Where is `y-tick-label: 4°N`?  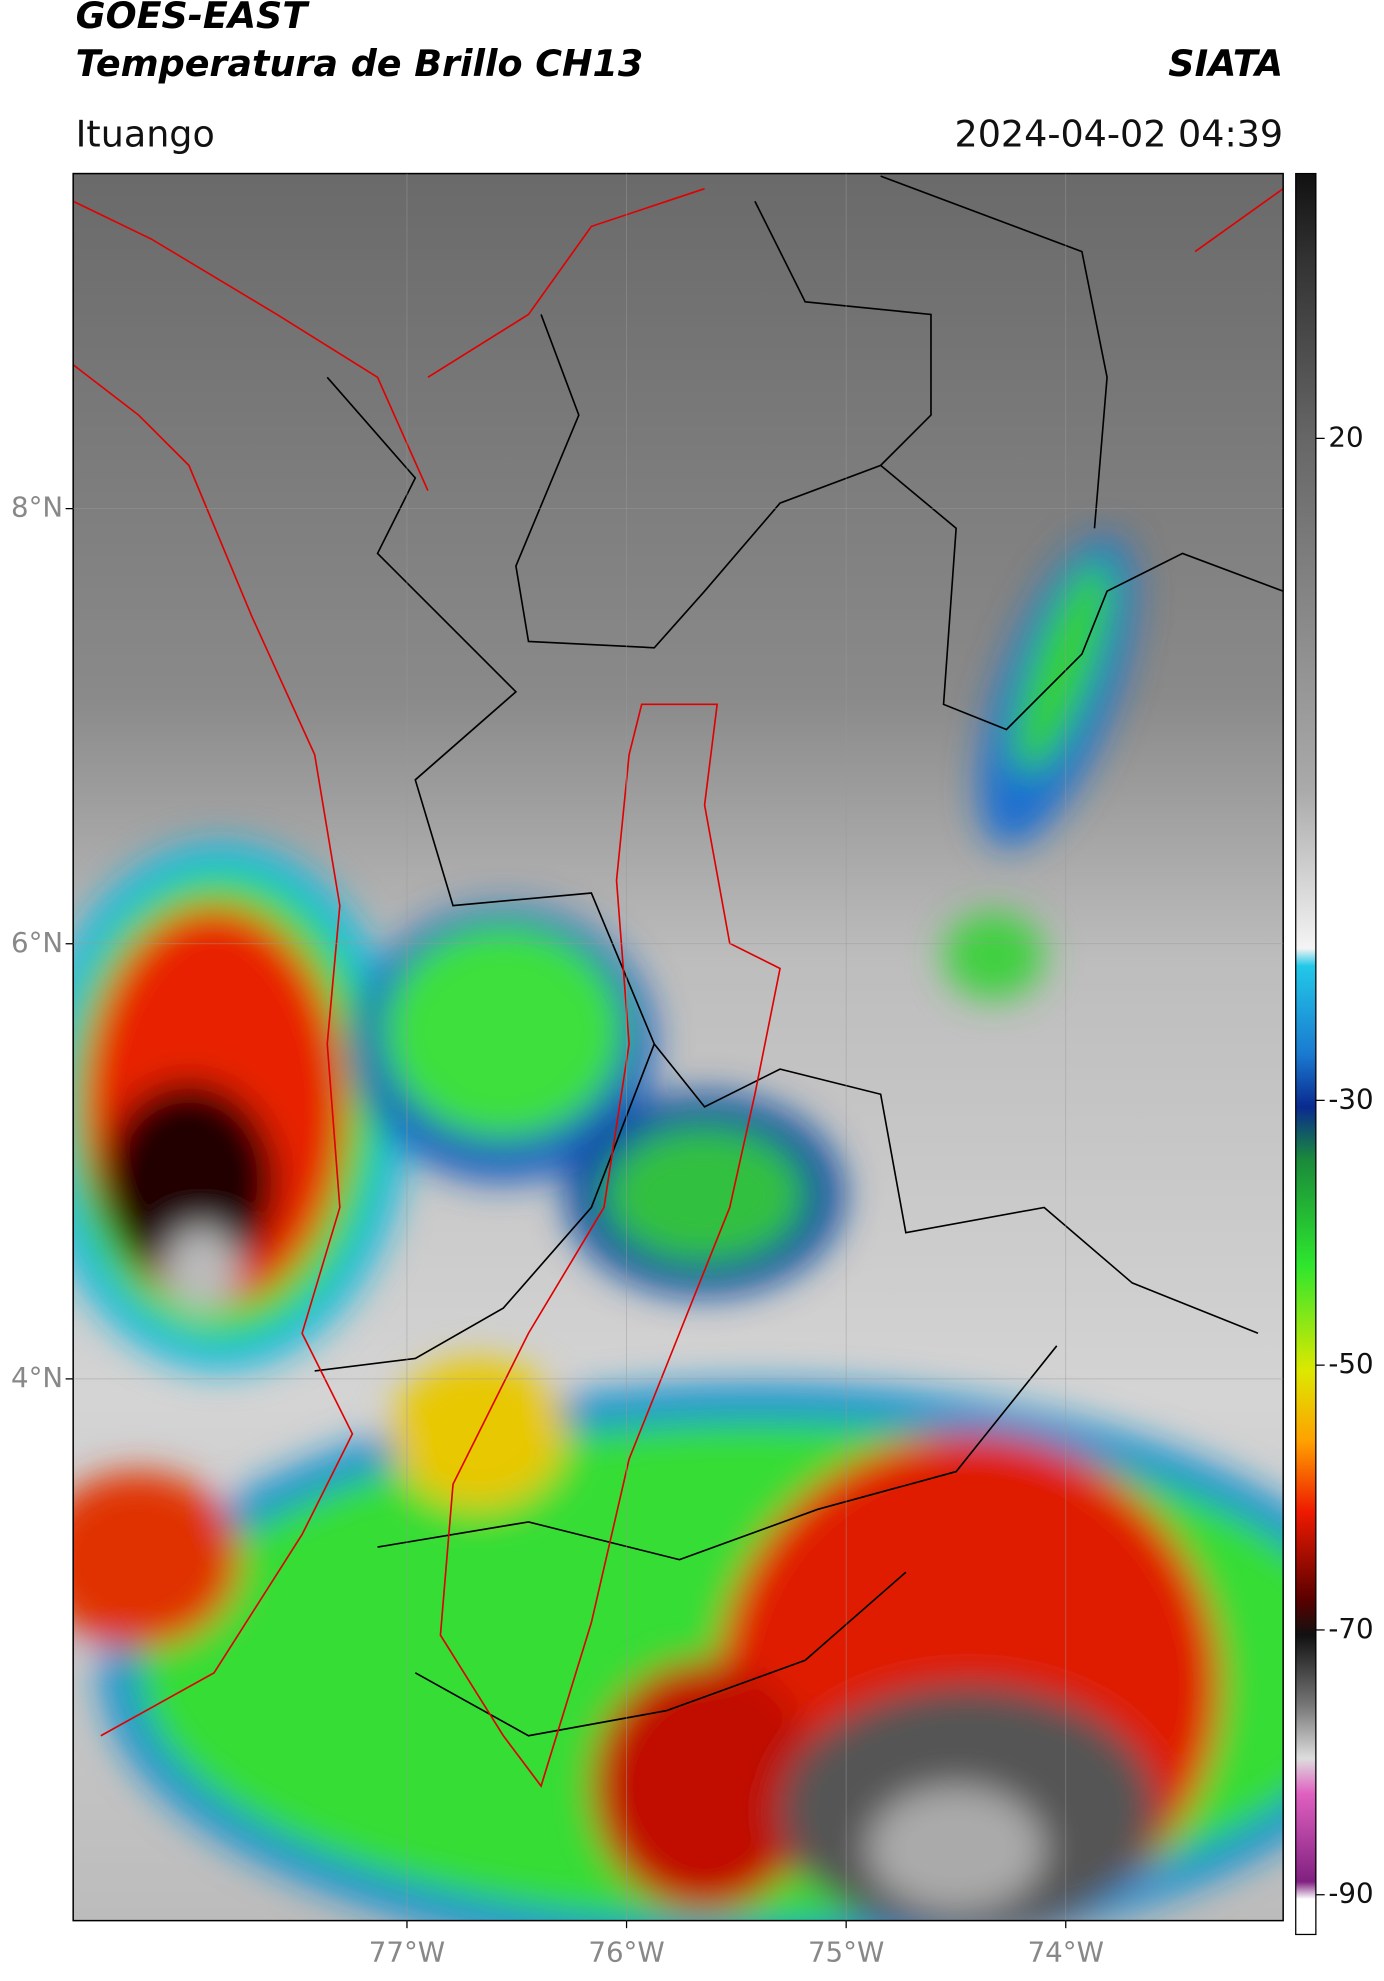 y-tick-label: 4°N is located at coordinates (37, 1377).